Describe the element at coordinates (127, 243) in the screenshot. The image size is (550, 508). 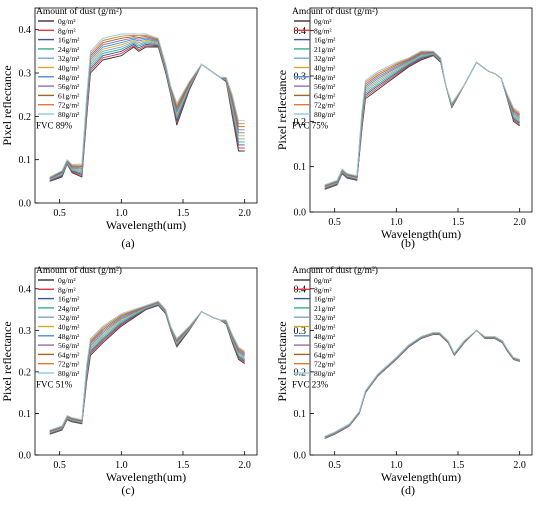
I see `panel-caption: (a)` at that location.